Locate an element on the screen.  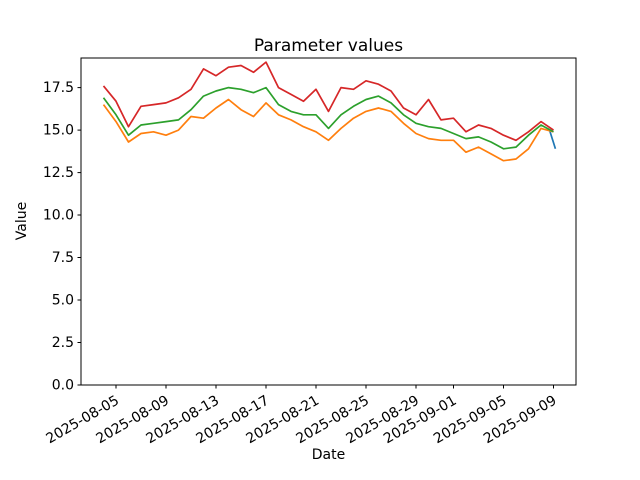
y-tick-label: 15.0 is located at coordinates (58, 131).